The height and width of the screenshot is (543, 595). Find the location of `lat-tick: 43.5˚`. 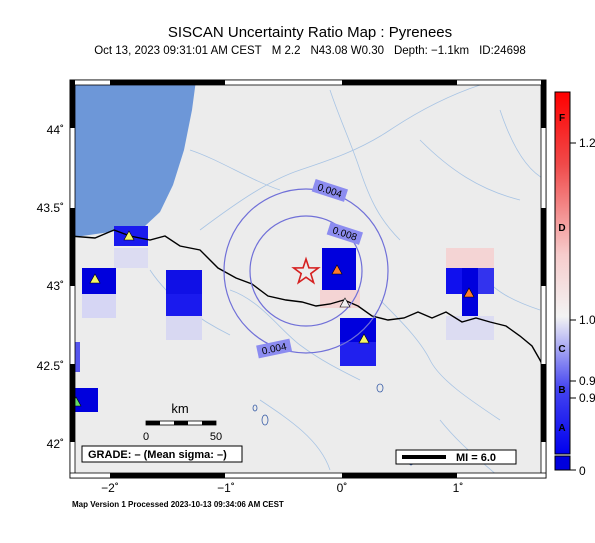

lat-tick: 43.5˚ is located at coordinates (50, 208).